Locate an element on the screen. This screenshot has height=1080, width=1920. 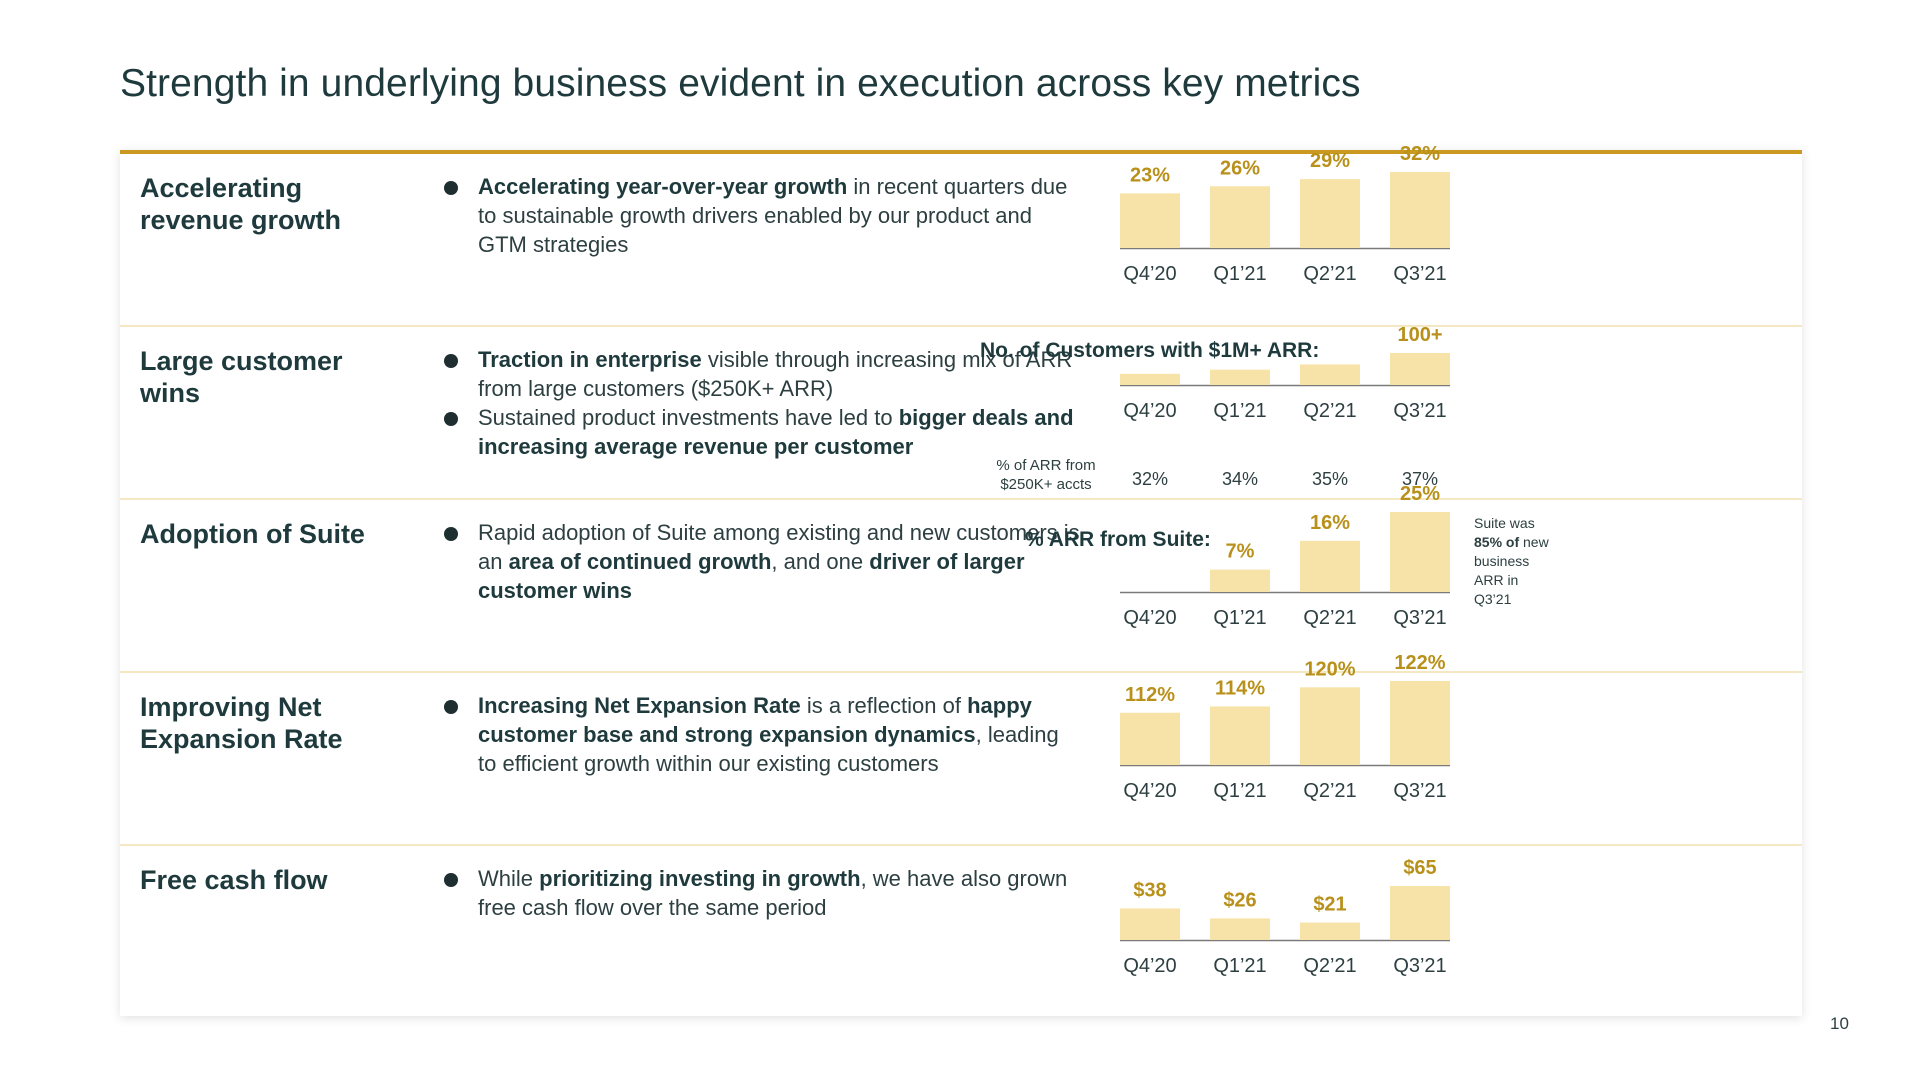
bullet-bold-text: Traction in enterprise is located at coordinates (590, 359).